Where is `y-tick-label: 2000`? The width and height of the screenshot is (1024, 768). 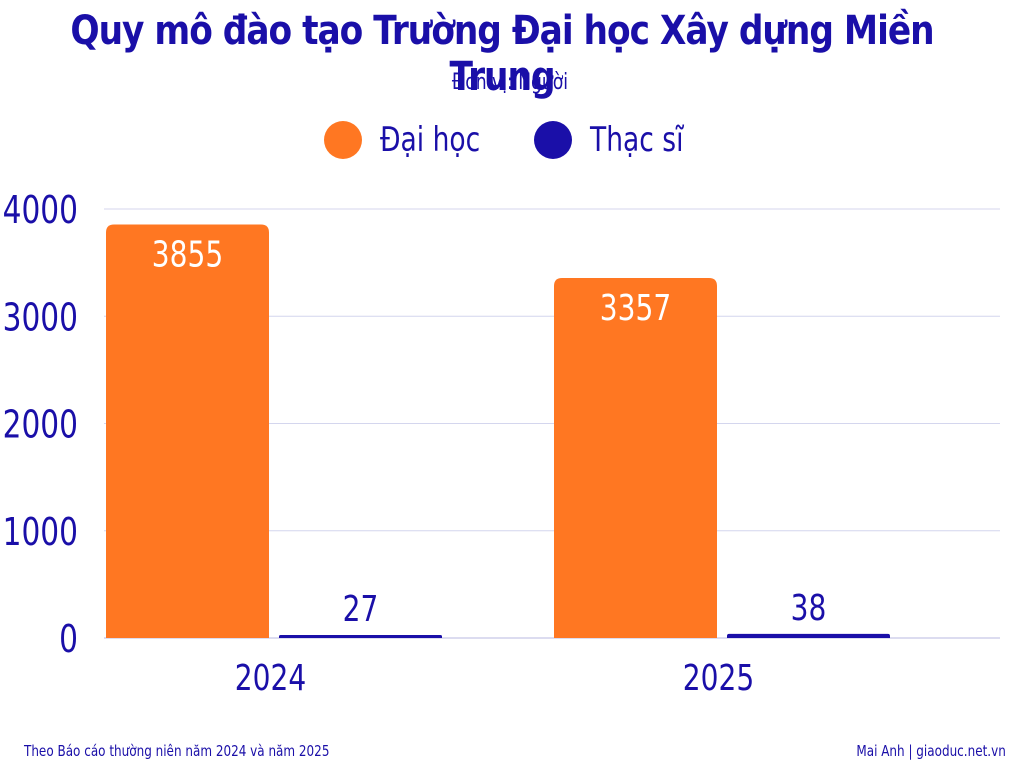 y-tick-label: 2000 is located at coordinates (40, 425).